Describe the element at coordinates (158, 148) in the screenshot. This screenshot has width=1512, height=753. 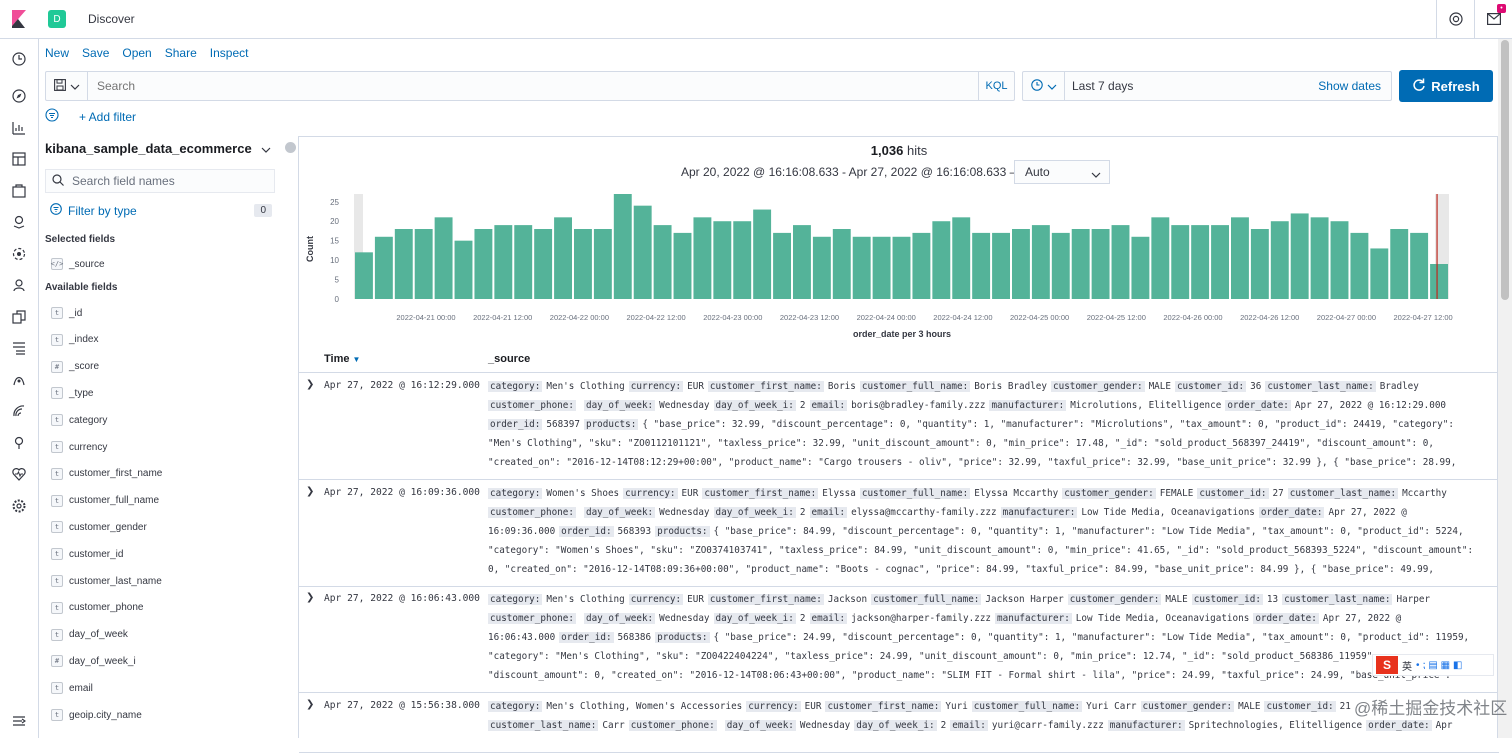
I see `index-pattern-selector: kibana_sample_data_ecommerce` at that location.